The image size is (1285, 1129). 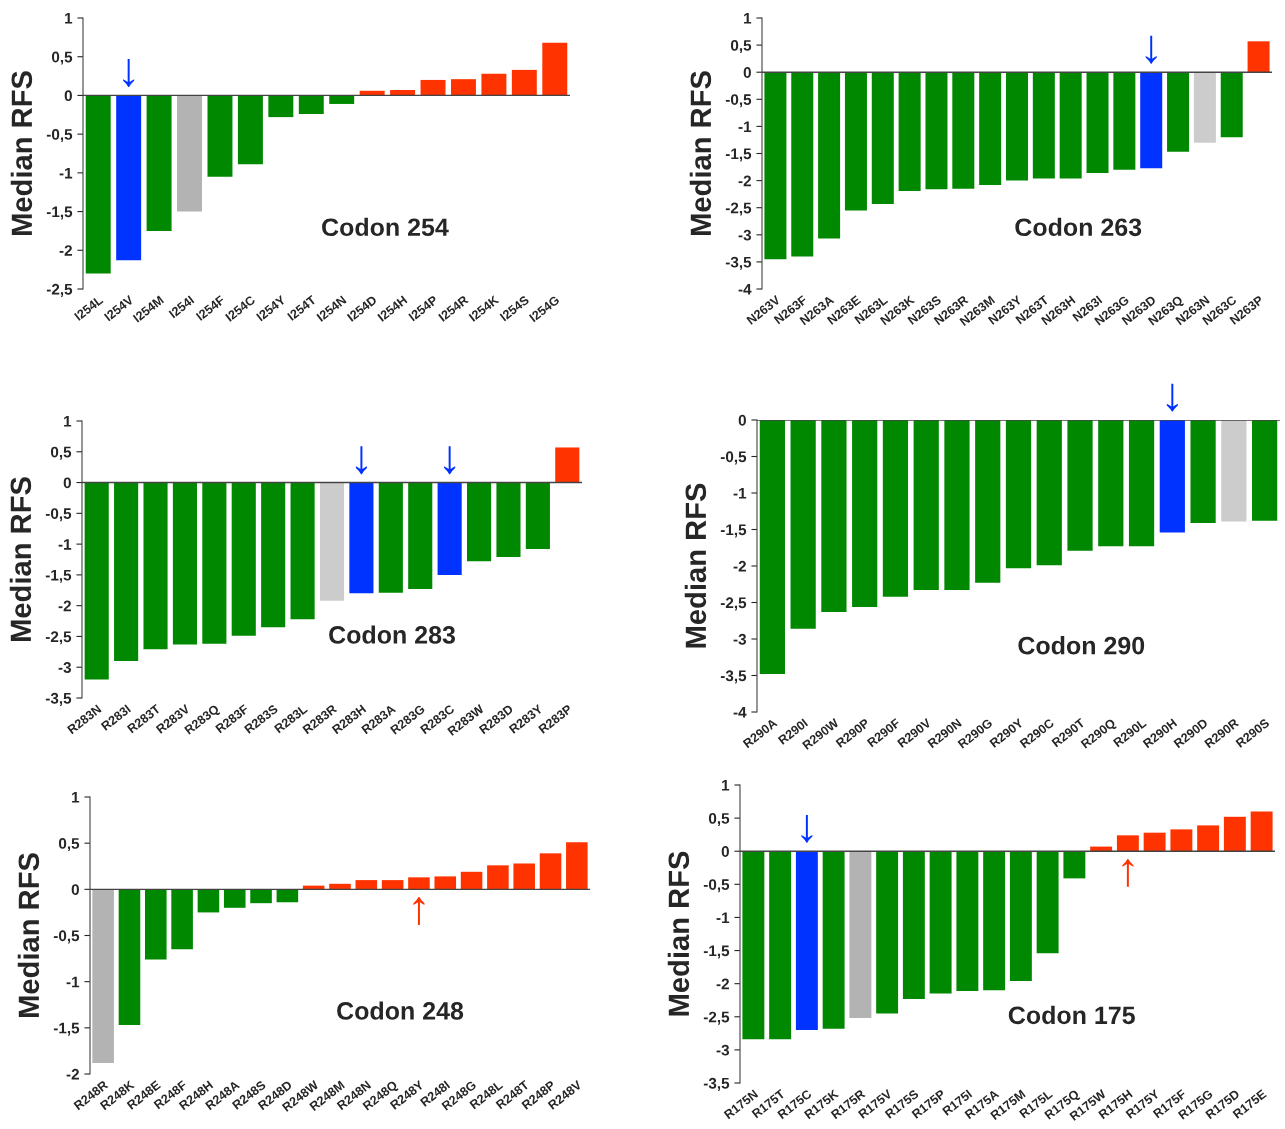 What do you see at coordinates (1071, 1015) in the screenshot?
I see `text: Codon 175` at bounding box center [1071, 1015].